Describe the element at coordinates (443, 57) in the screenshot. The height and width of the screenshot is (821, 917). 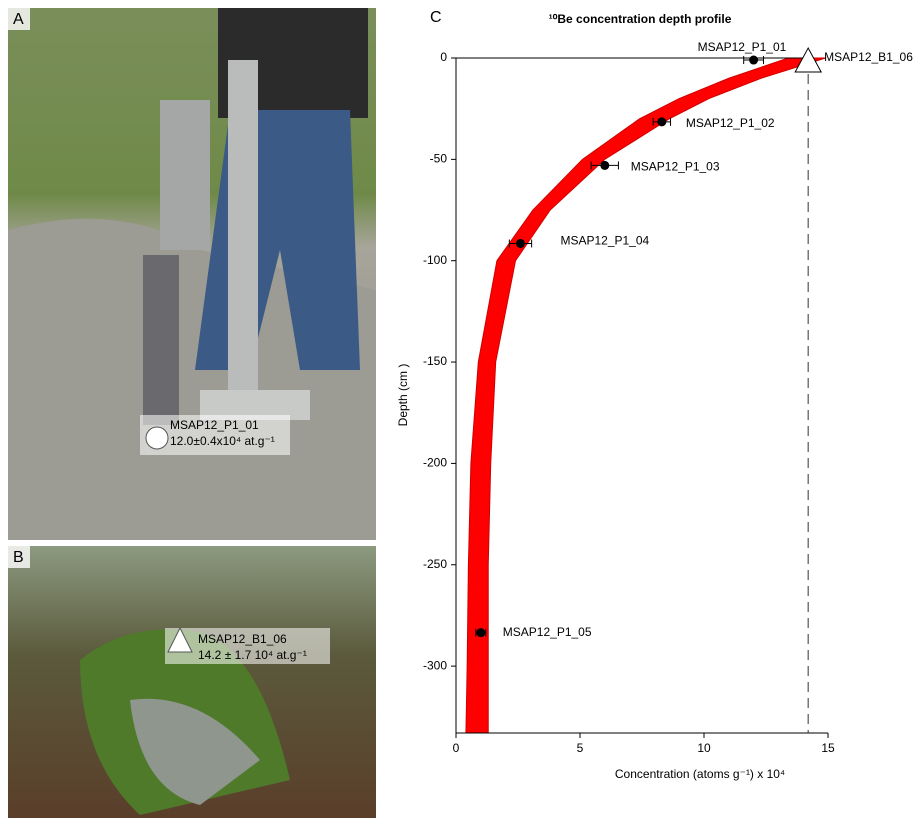
I see `y-tick-label: 0` at that location.